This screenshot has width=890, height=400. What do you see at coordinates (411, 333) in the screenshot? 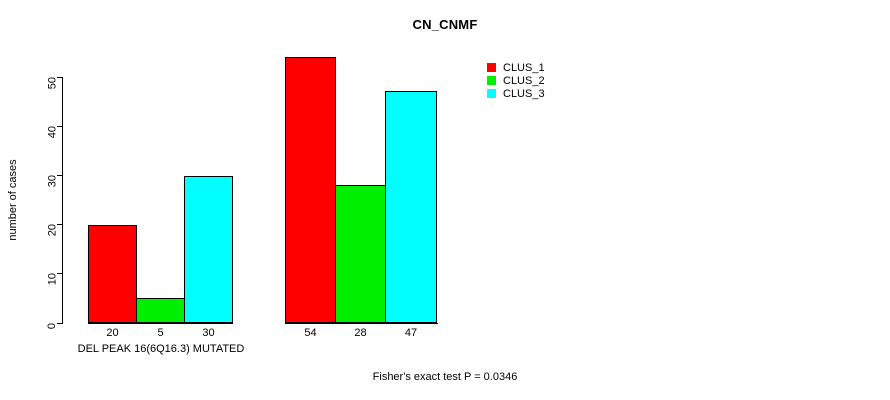
I see `bar-count-group2-clus3: 47` at bounding box center [411, 333].